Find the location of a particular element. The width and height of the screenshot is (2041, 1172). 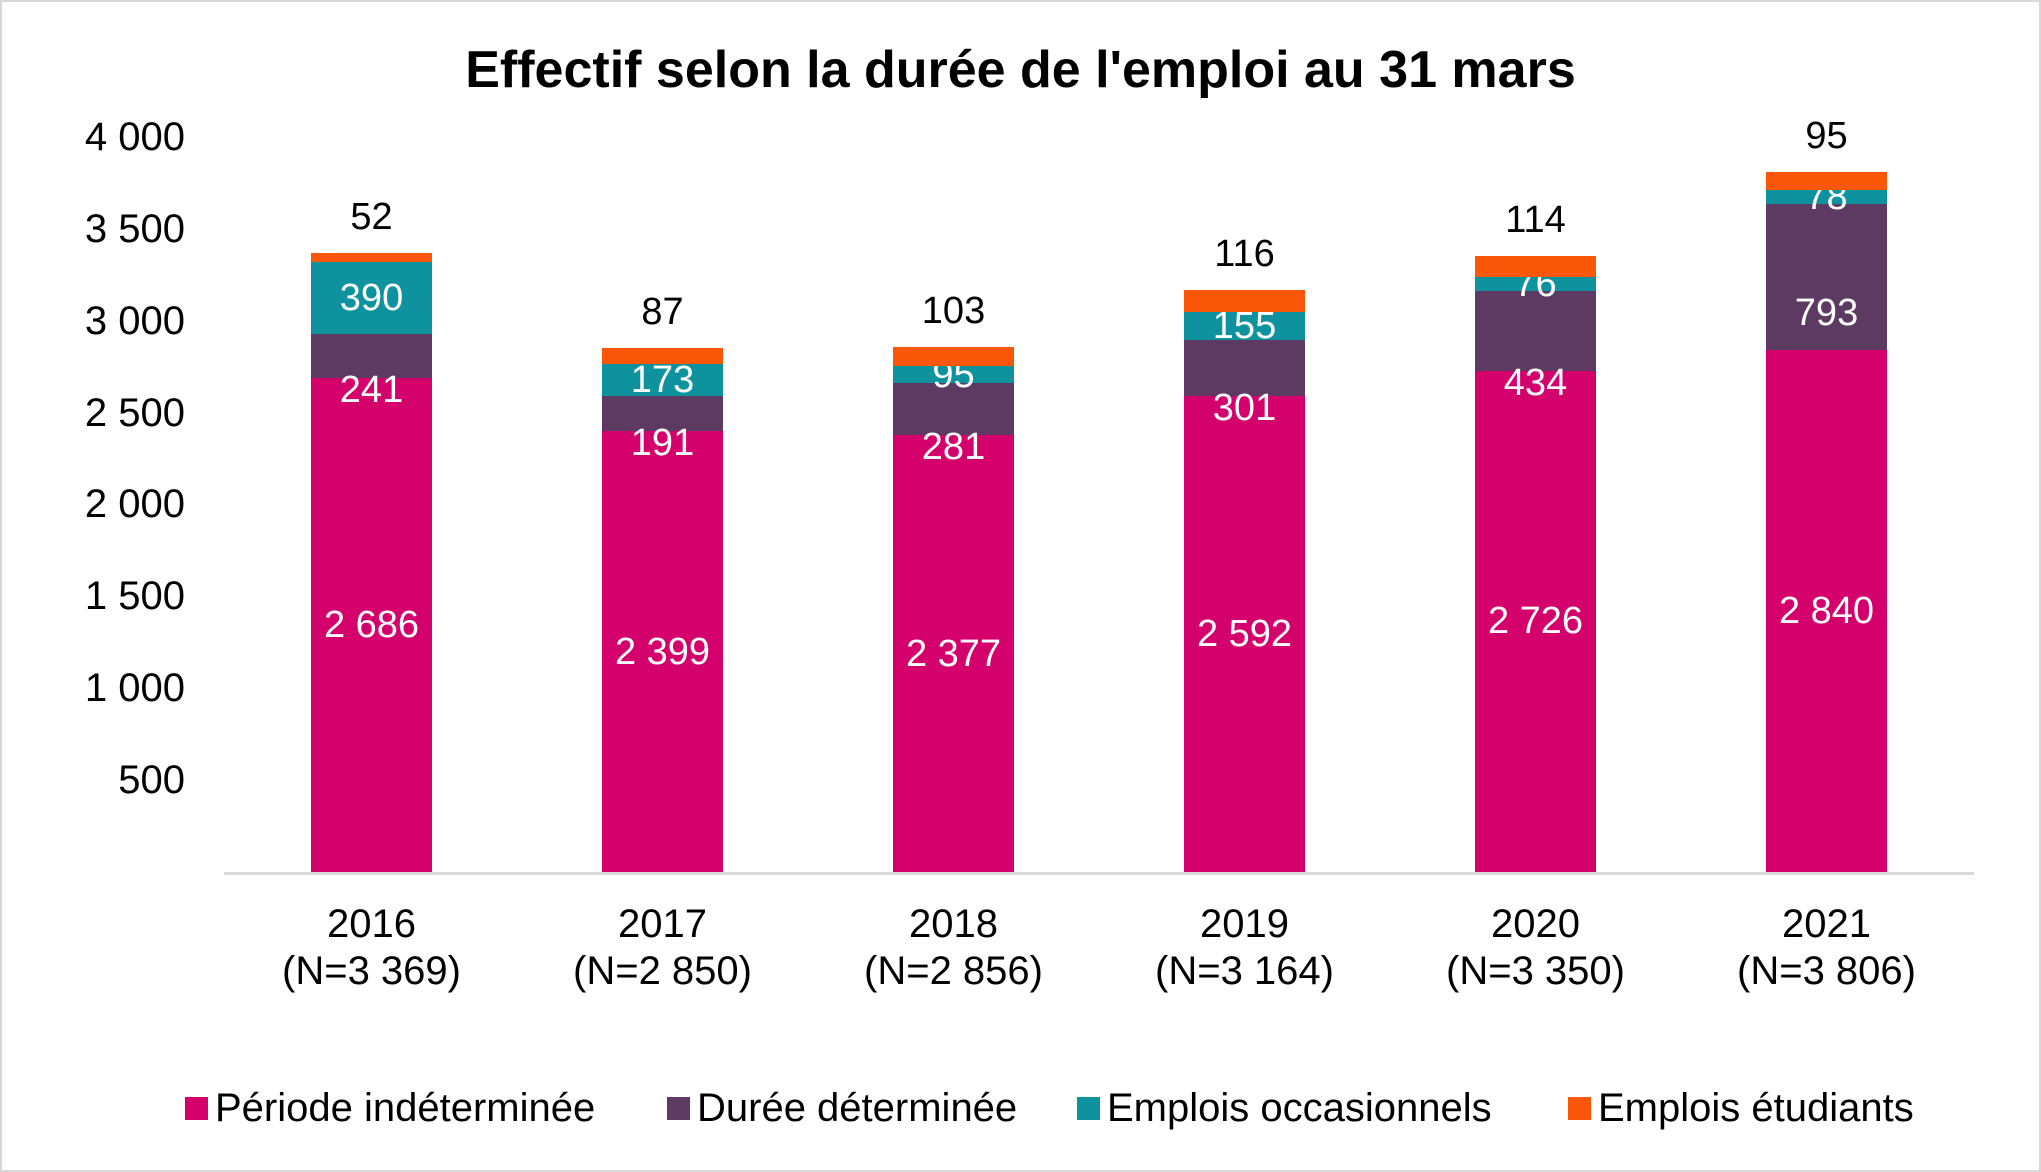

x-axis-label-year: 2018 is located at coordinates (953, 924).